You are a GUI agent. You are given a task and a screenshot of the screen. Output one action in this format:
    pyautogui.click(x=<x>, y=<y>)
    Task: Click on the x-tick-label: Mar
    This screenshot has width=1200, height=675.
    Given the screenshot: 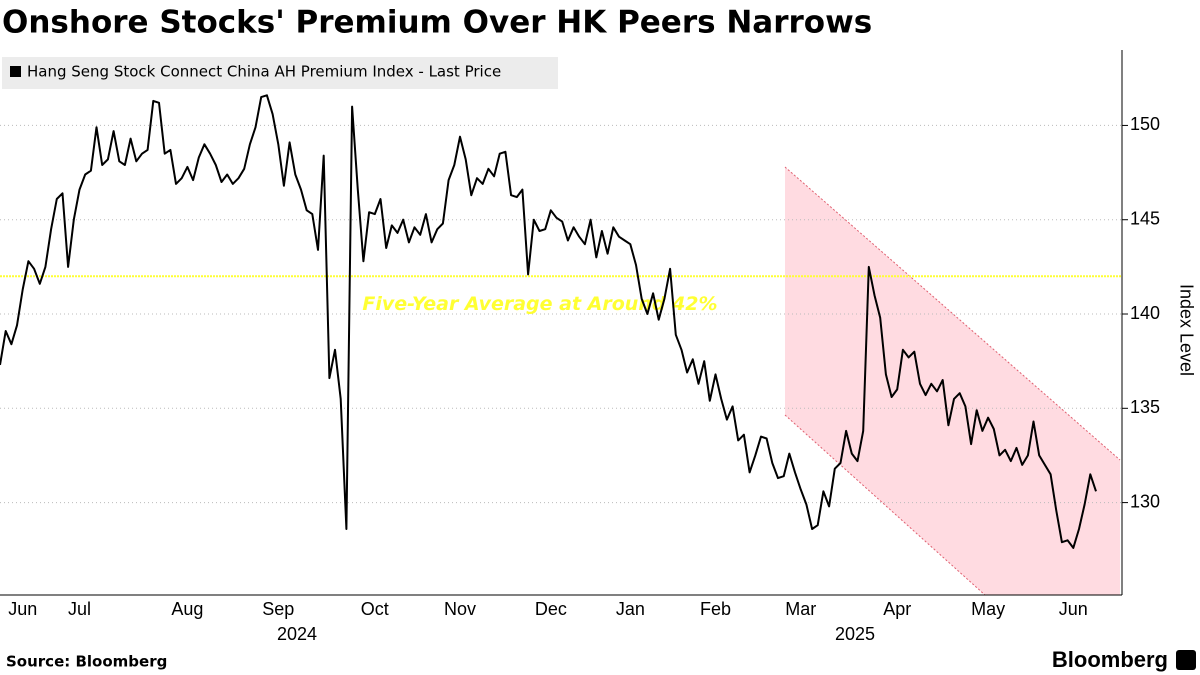 What is the action you would take?
    pyautogui.click(x=800, y=609)
    